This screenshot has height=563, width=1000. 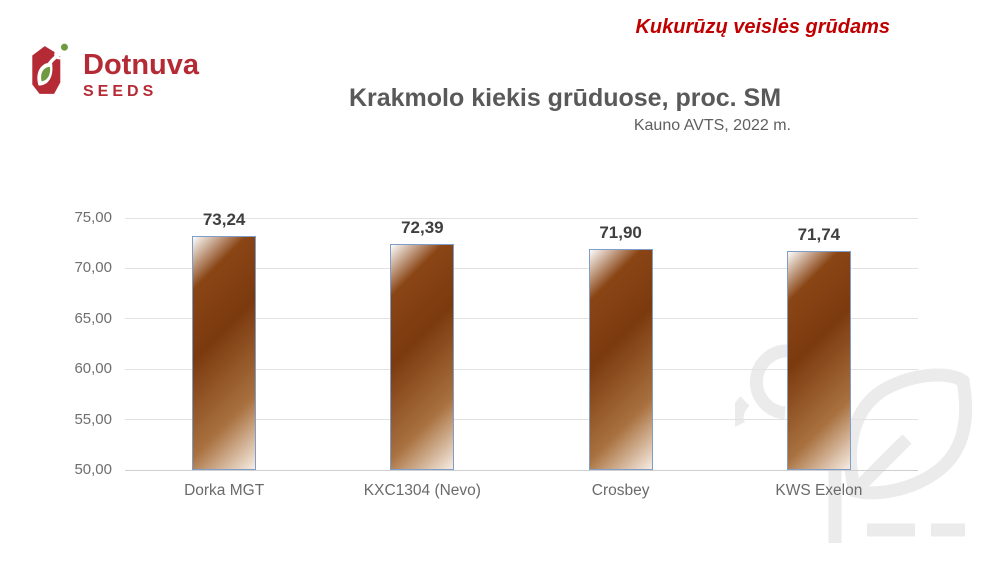 What do you see at coordinates (818, 360) in the screenshot?
I see `bar-kws-exelon` at bounding box center [818, 360].